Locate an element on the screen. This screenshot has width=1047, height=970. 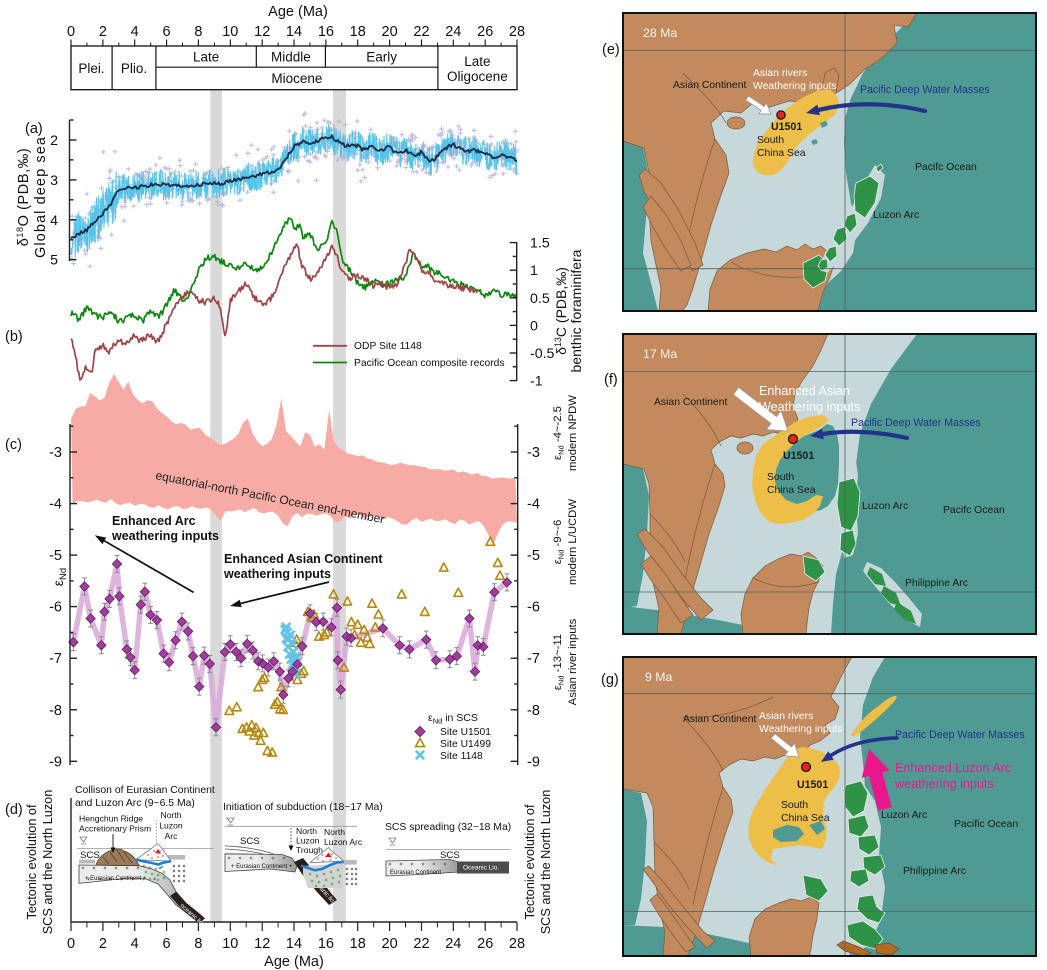
svg-text: (d) is located at coordinates (14, 810).